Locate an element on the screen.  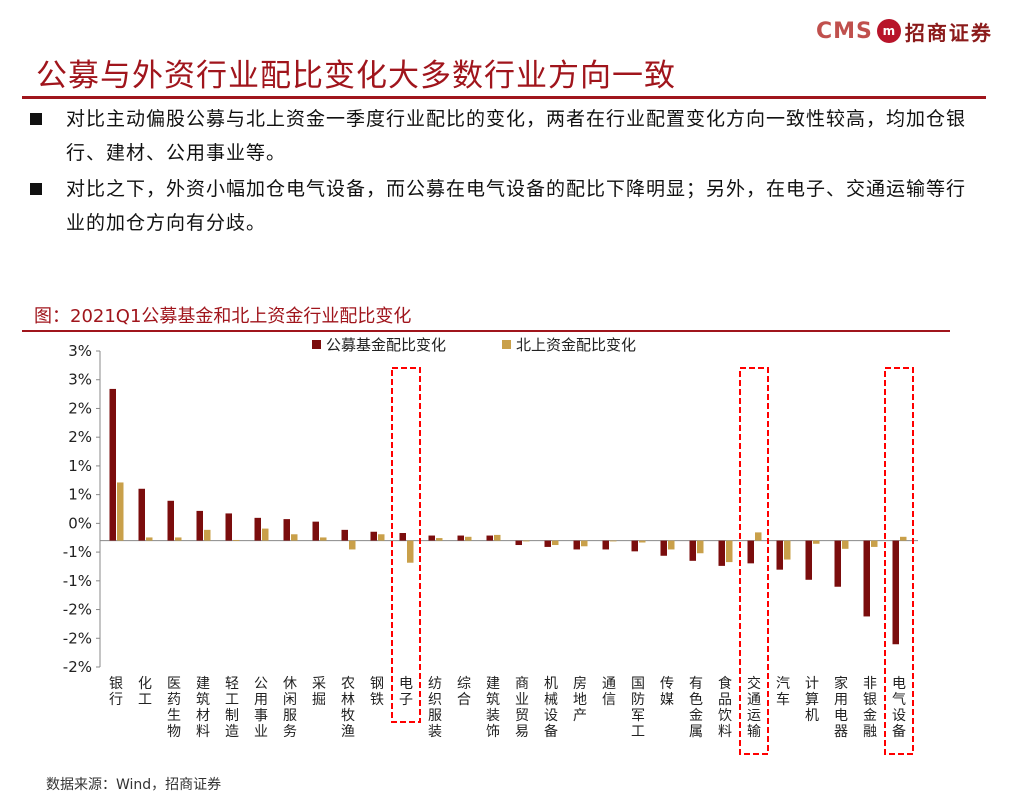
x-tick-char: 工 is located at coordinates (145, 700).